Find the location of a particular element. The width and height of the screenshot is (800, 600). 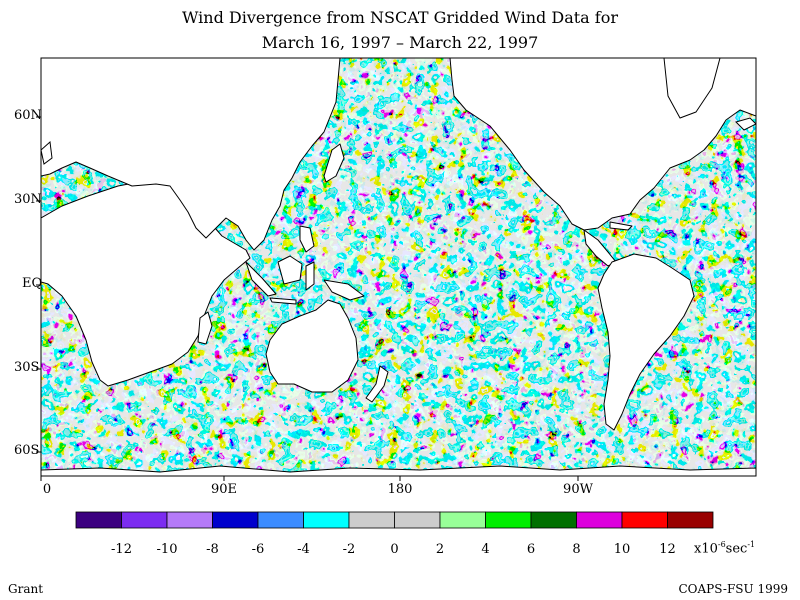

colorbar-tick-label: 0 is located at coordinates (394, 549).